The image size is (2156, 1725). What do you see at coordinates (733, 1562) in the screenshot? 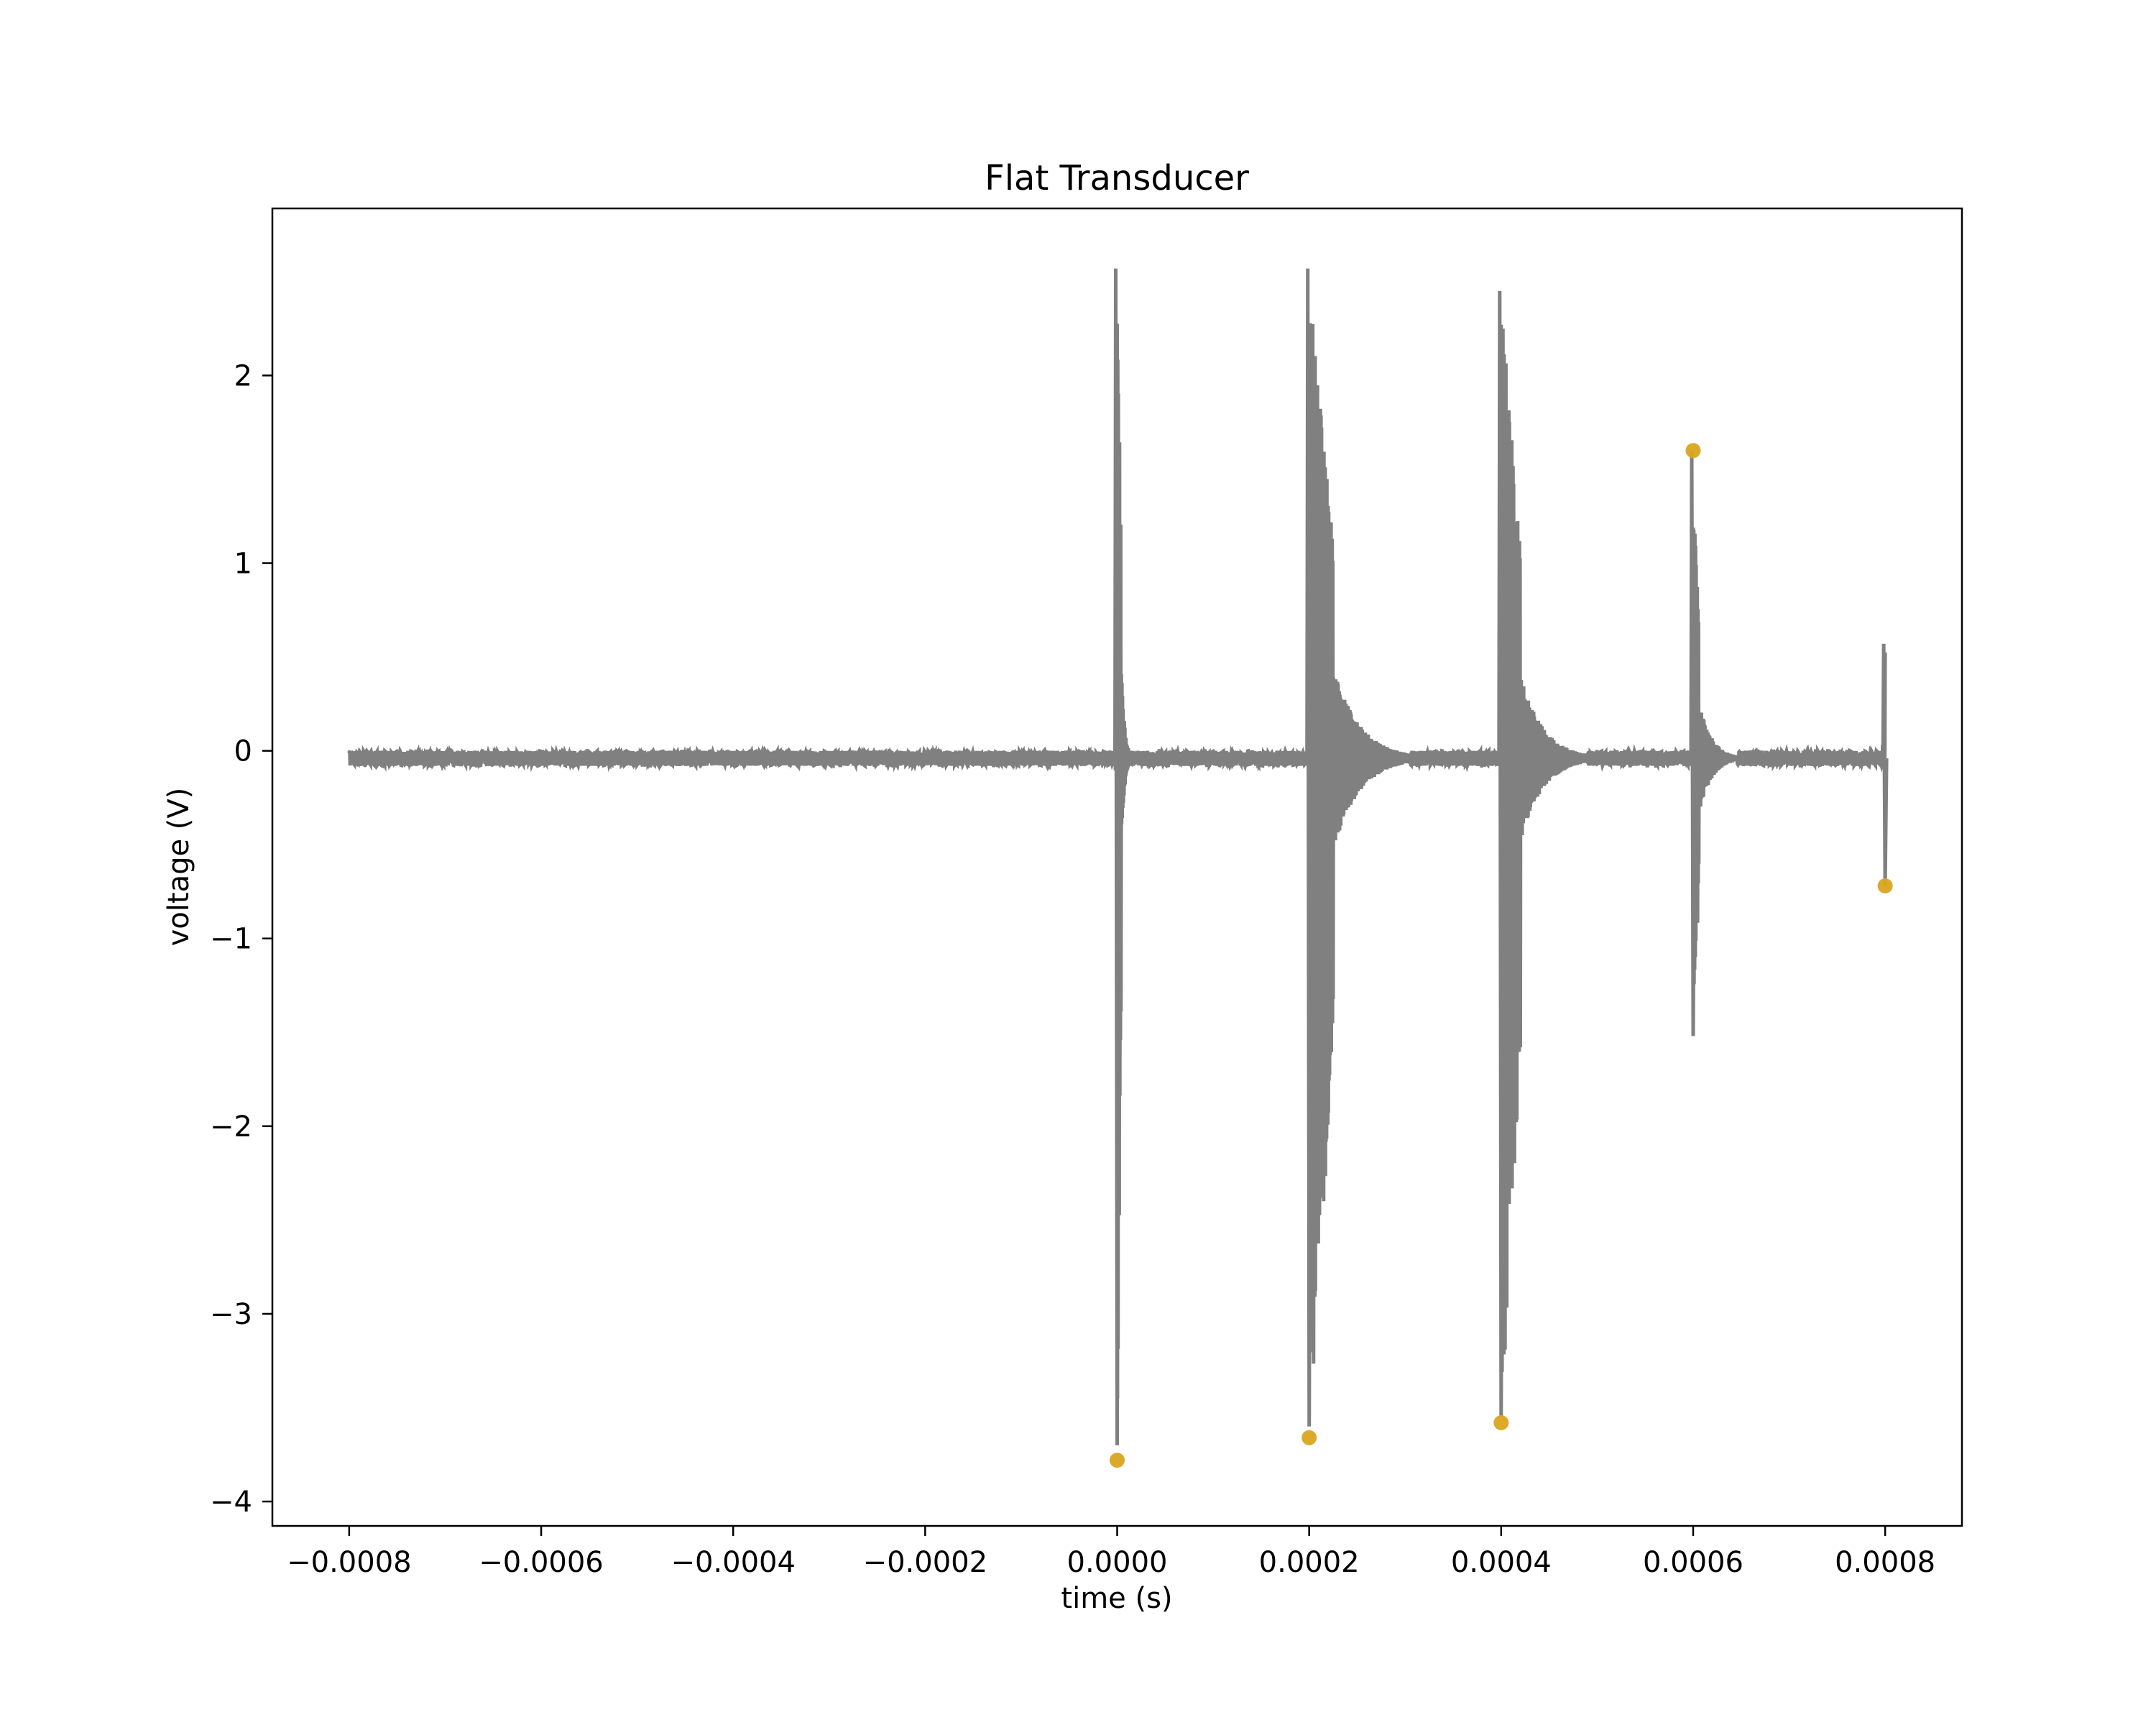
I see `x-tick-label: −0.0004` at bounding box center [733, 1562].